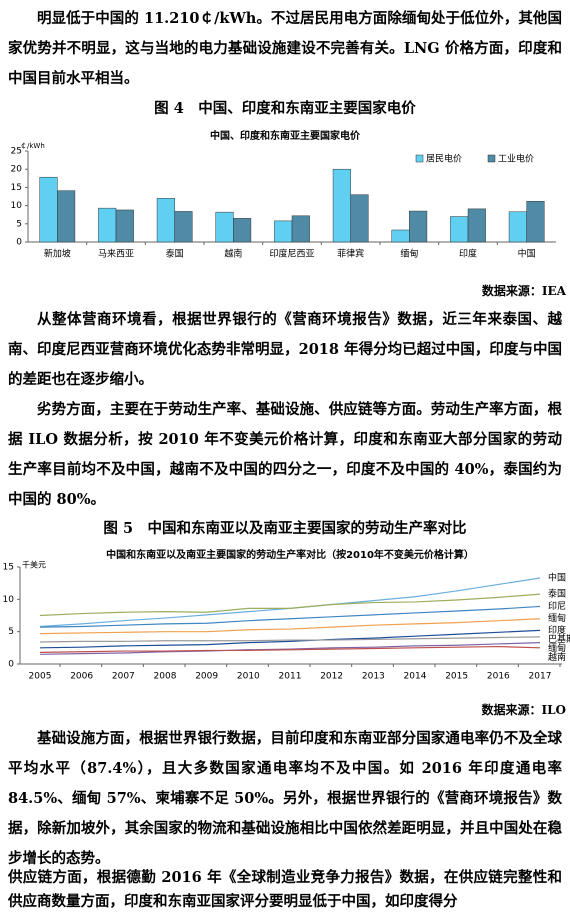 This screenshot has width=570, height=915. I want to click on series-label: 印度, so click(557, 630).